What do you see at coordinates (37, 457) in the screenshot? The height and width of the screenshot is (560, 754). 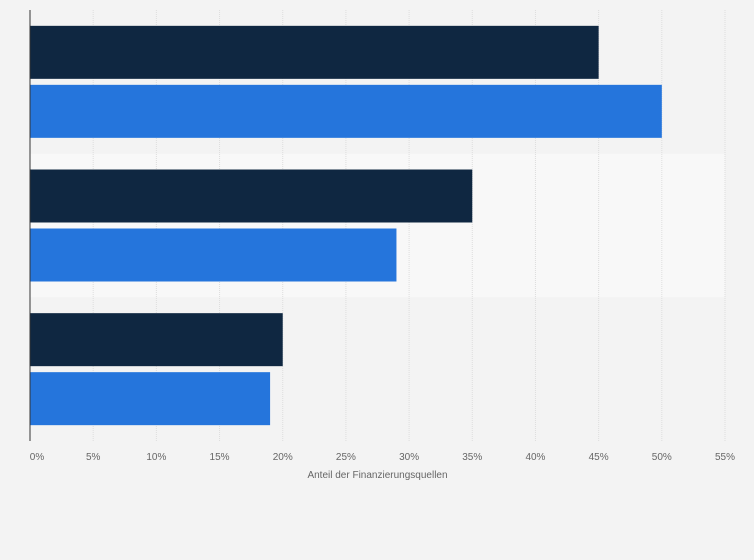 I see `x-tick-label: 0%` at bounding box center [37, 457].